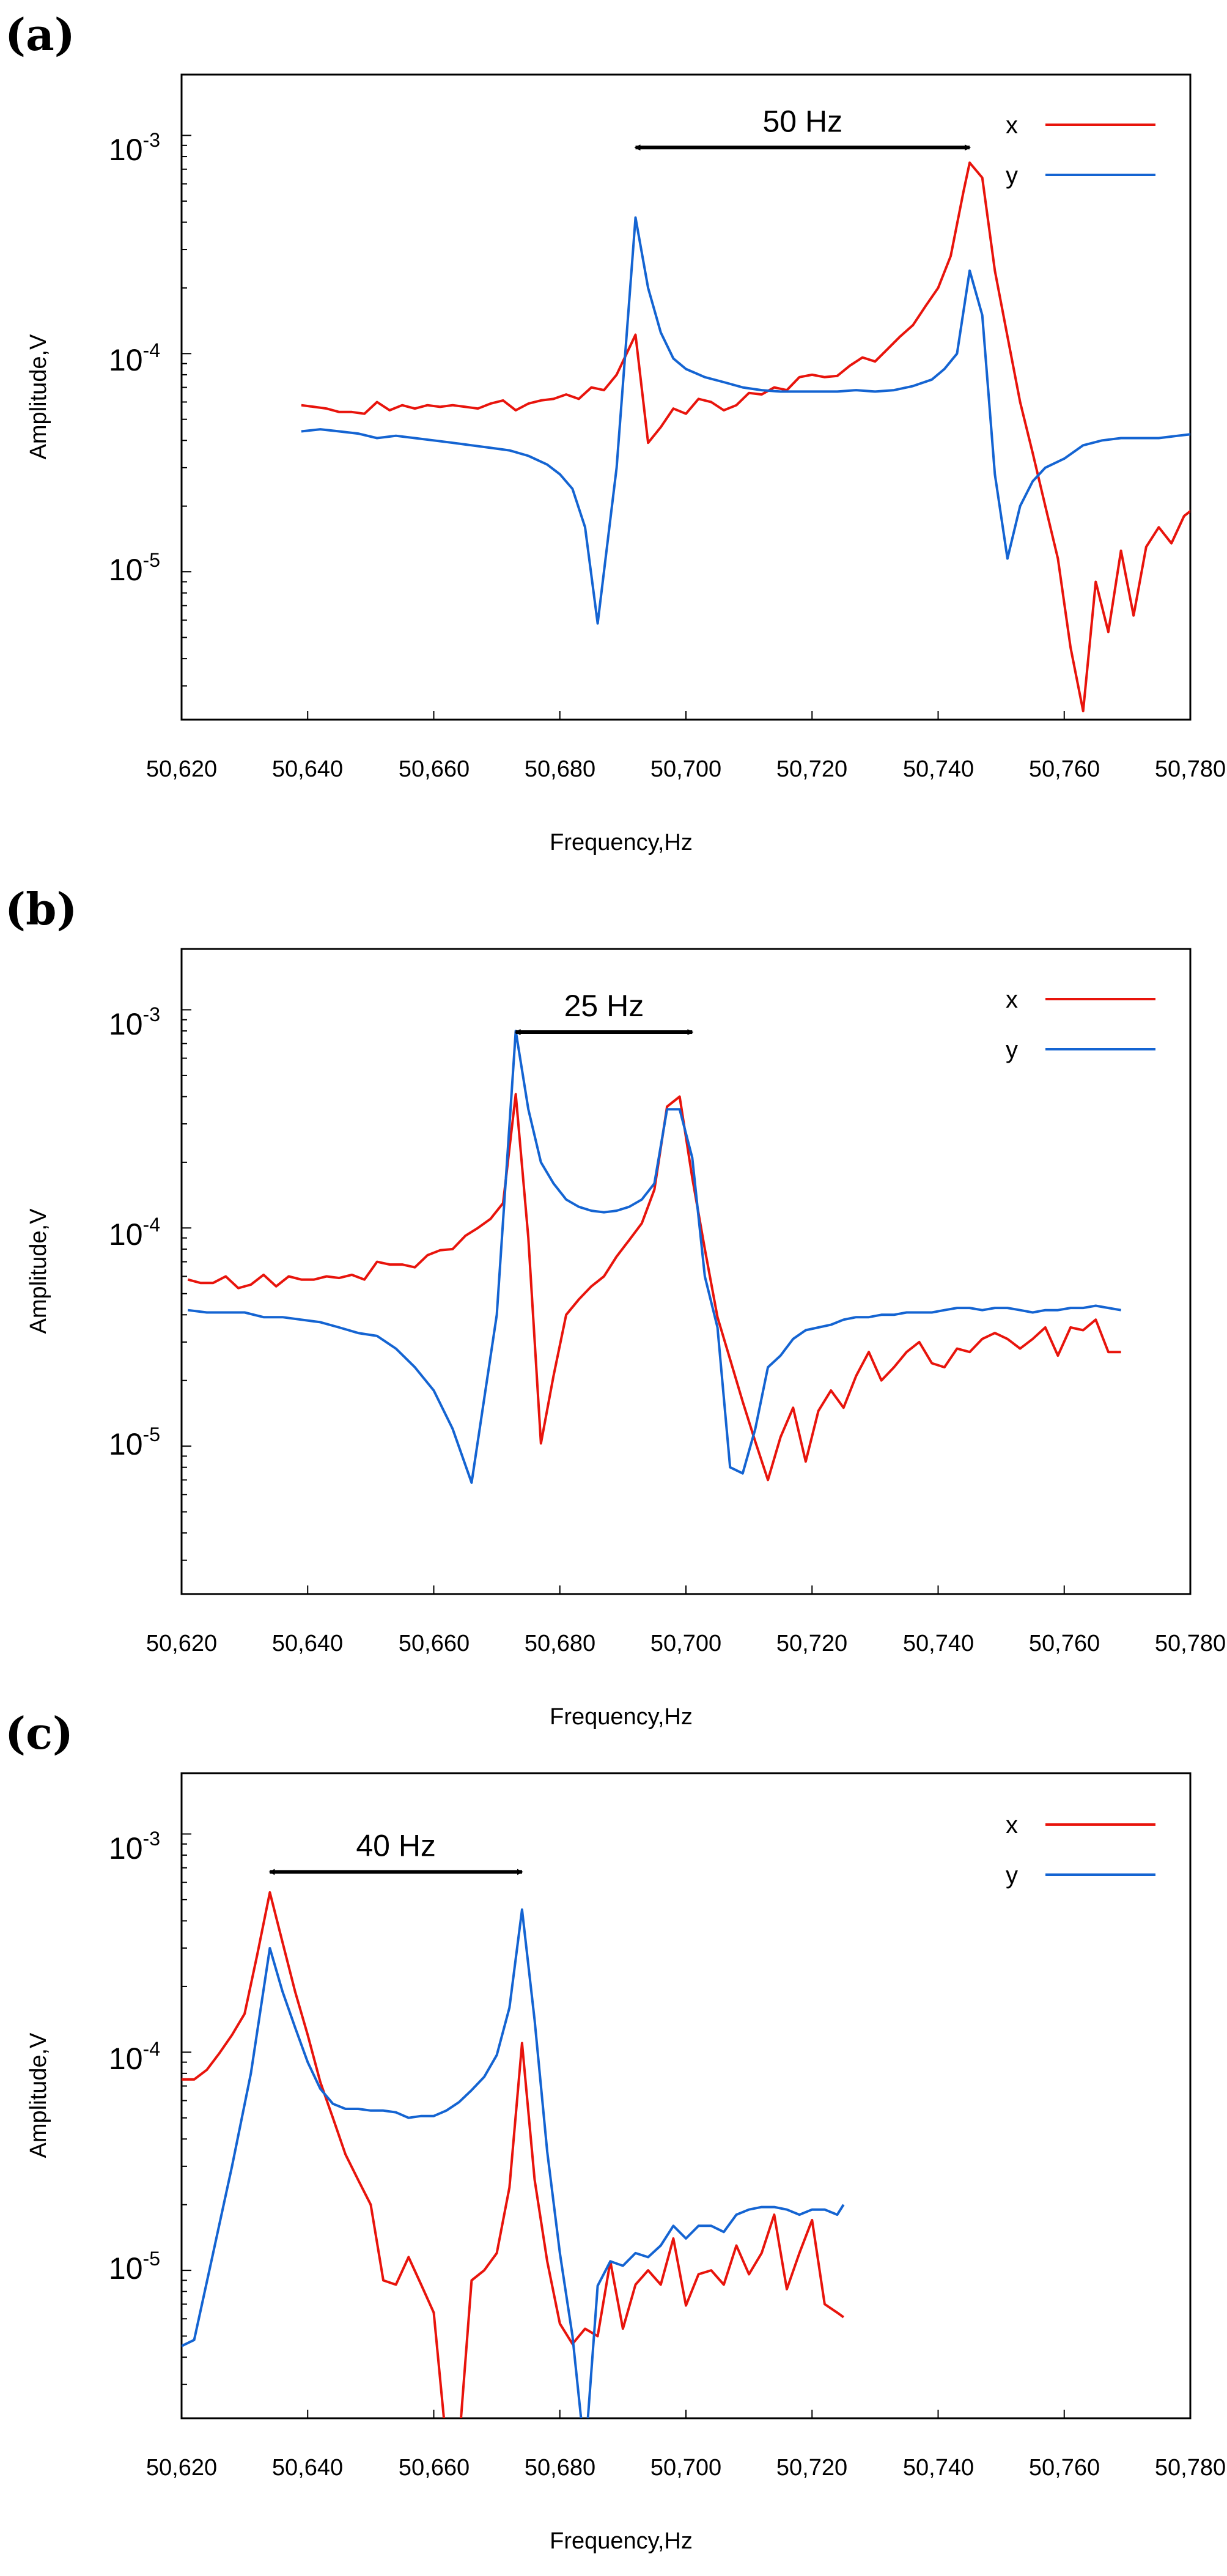 Image resolution: width=1227 pixels, height=2576 pixels. What do you see at coordinates (39, 1733) in the screenshot?
I see `panel-label: (c)` at bounding box center [39, 1733].